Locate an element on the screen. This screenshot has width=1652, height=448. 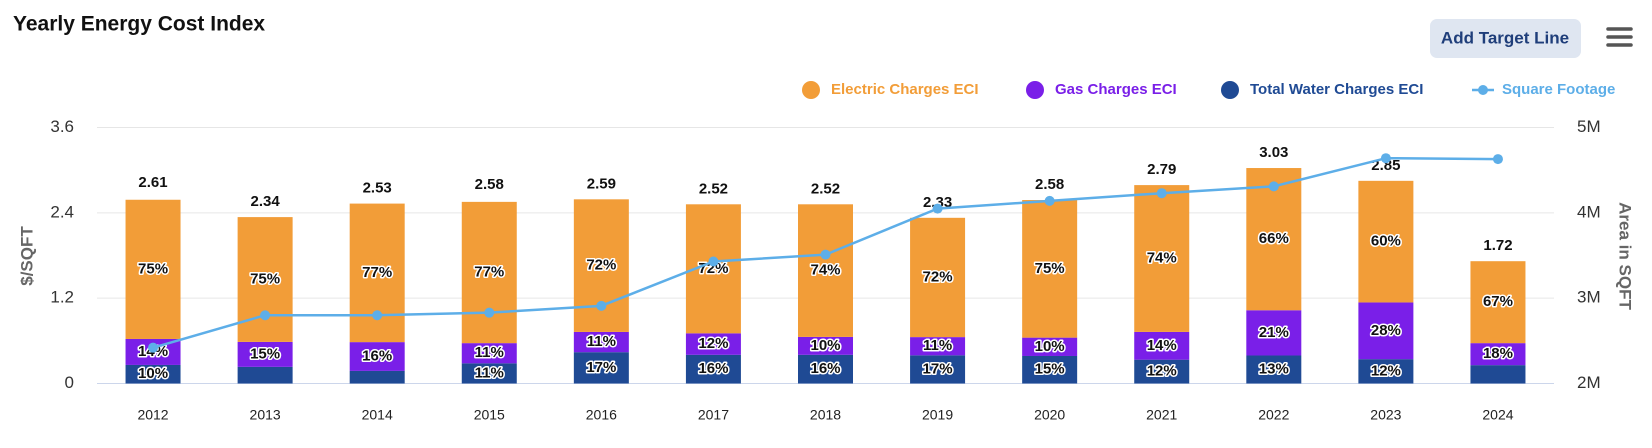
y2-tick-label: 2M is located at coordinates (1589, 382).